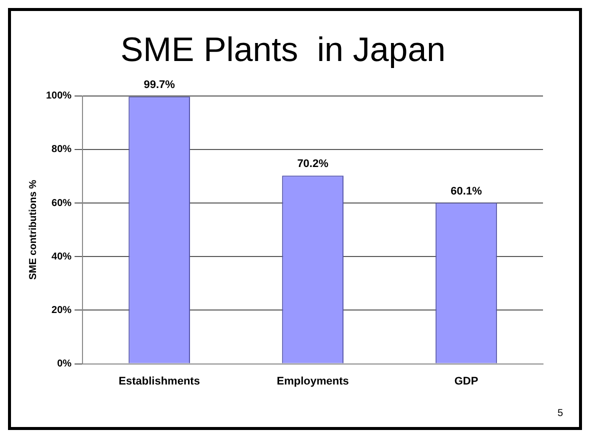 This screenshot has width=590, height=438. Describe the element at coordinates (62, 150) in the screenshot. I see `y-tick-label: 80%` at that location.